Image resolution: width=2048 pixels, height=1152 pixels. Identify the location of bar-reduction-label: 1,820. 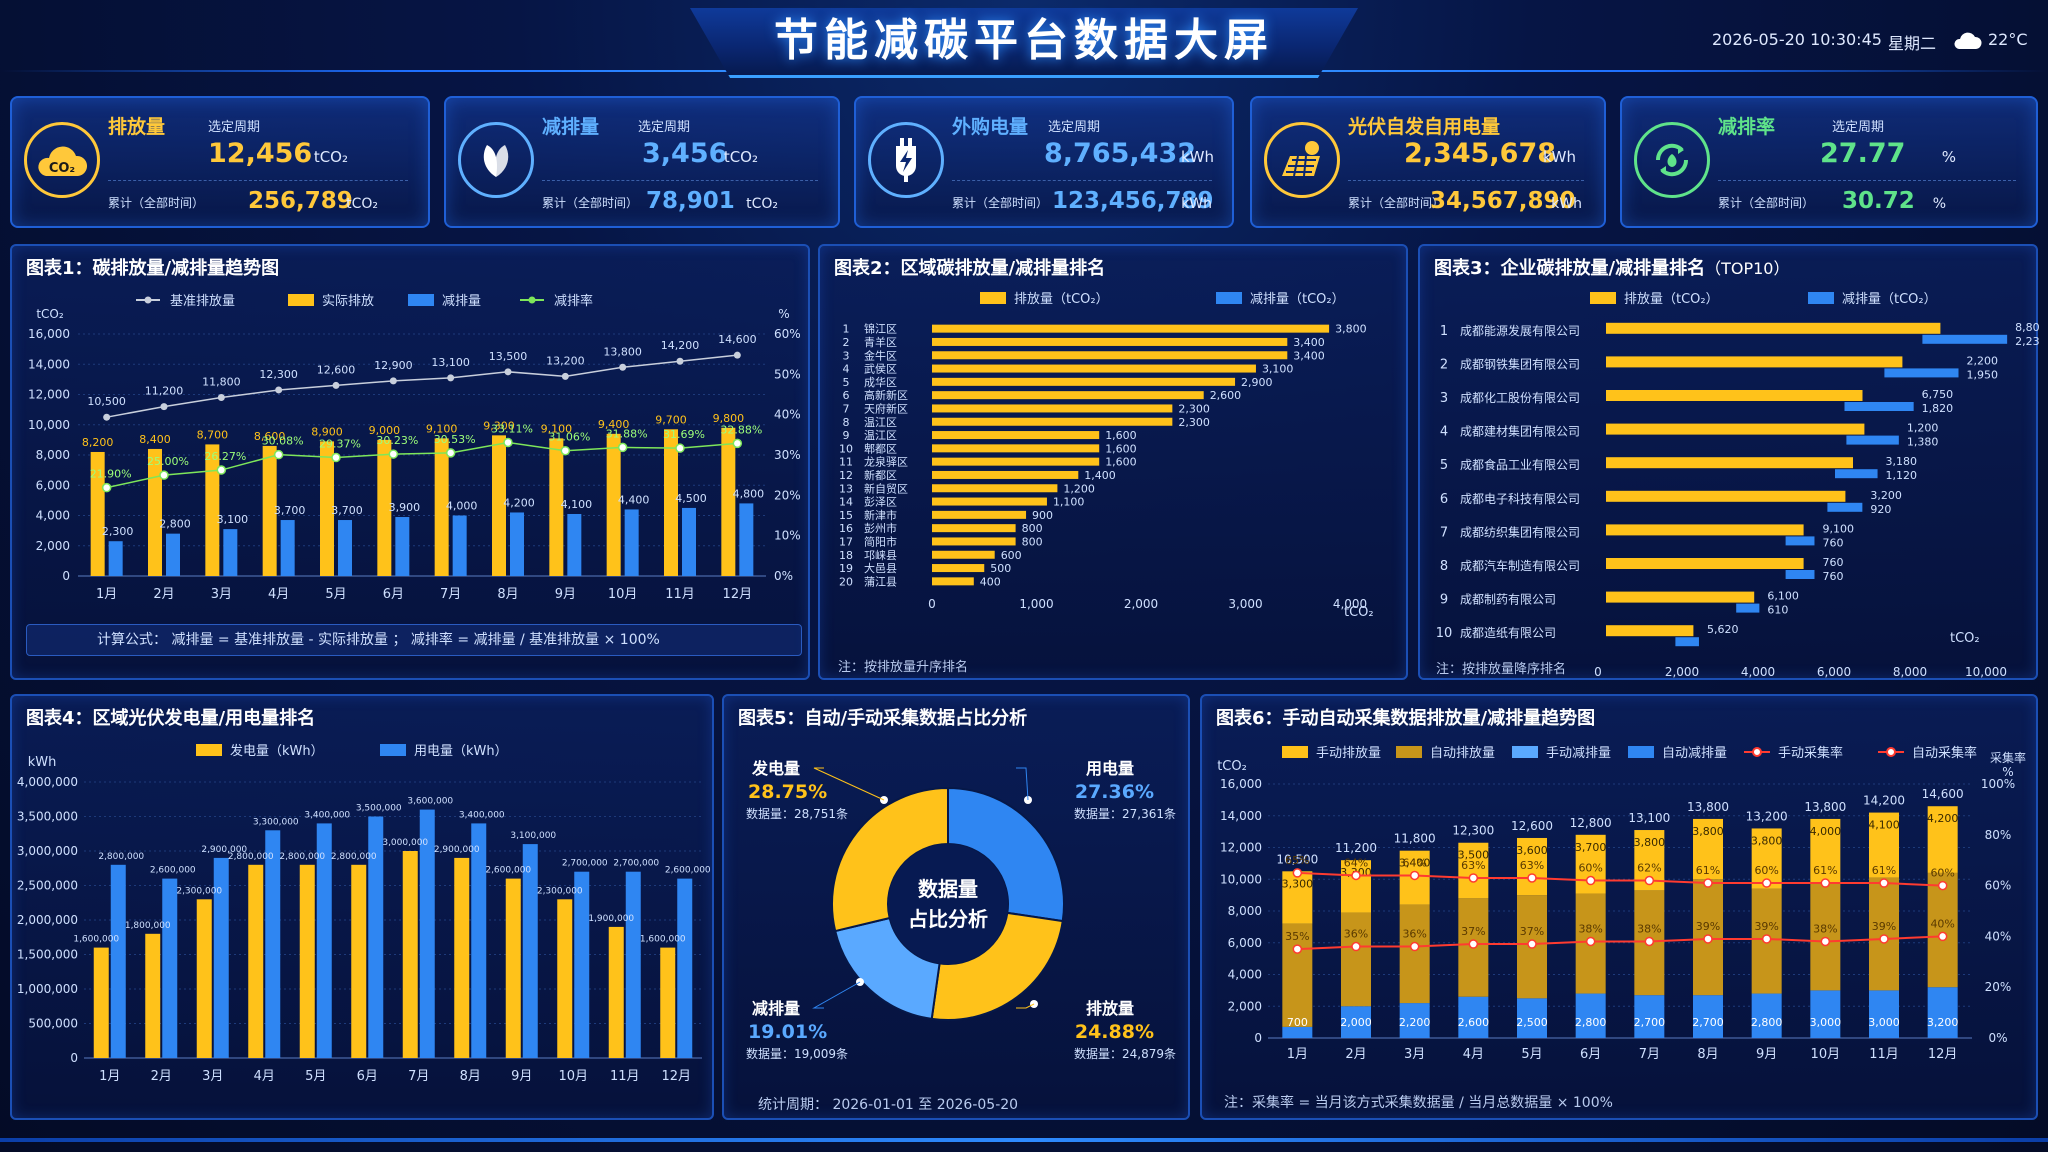
(1938, 408).